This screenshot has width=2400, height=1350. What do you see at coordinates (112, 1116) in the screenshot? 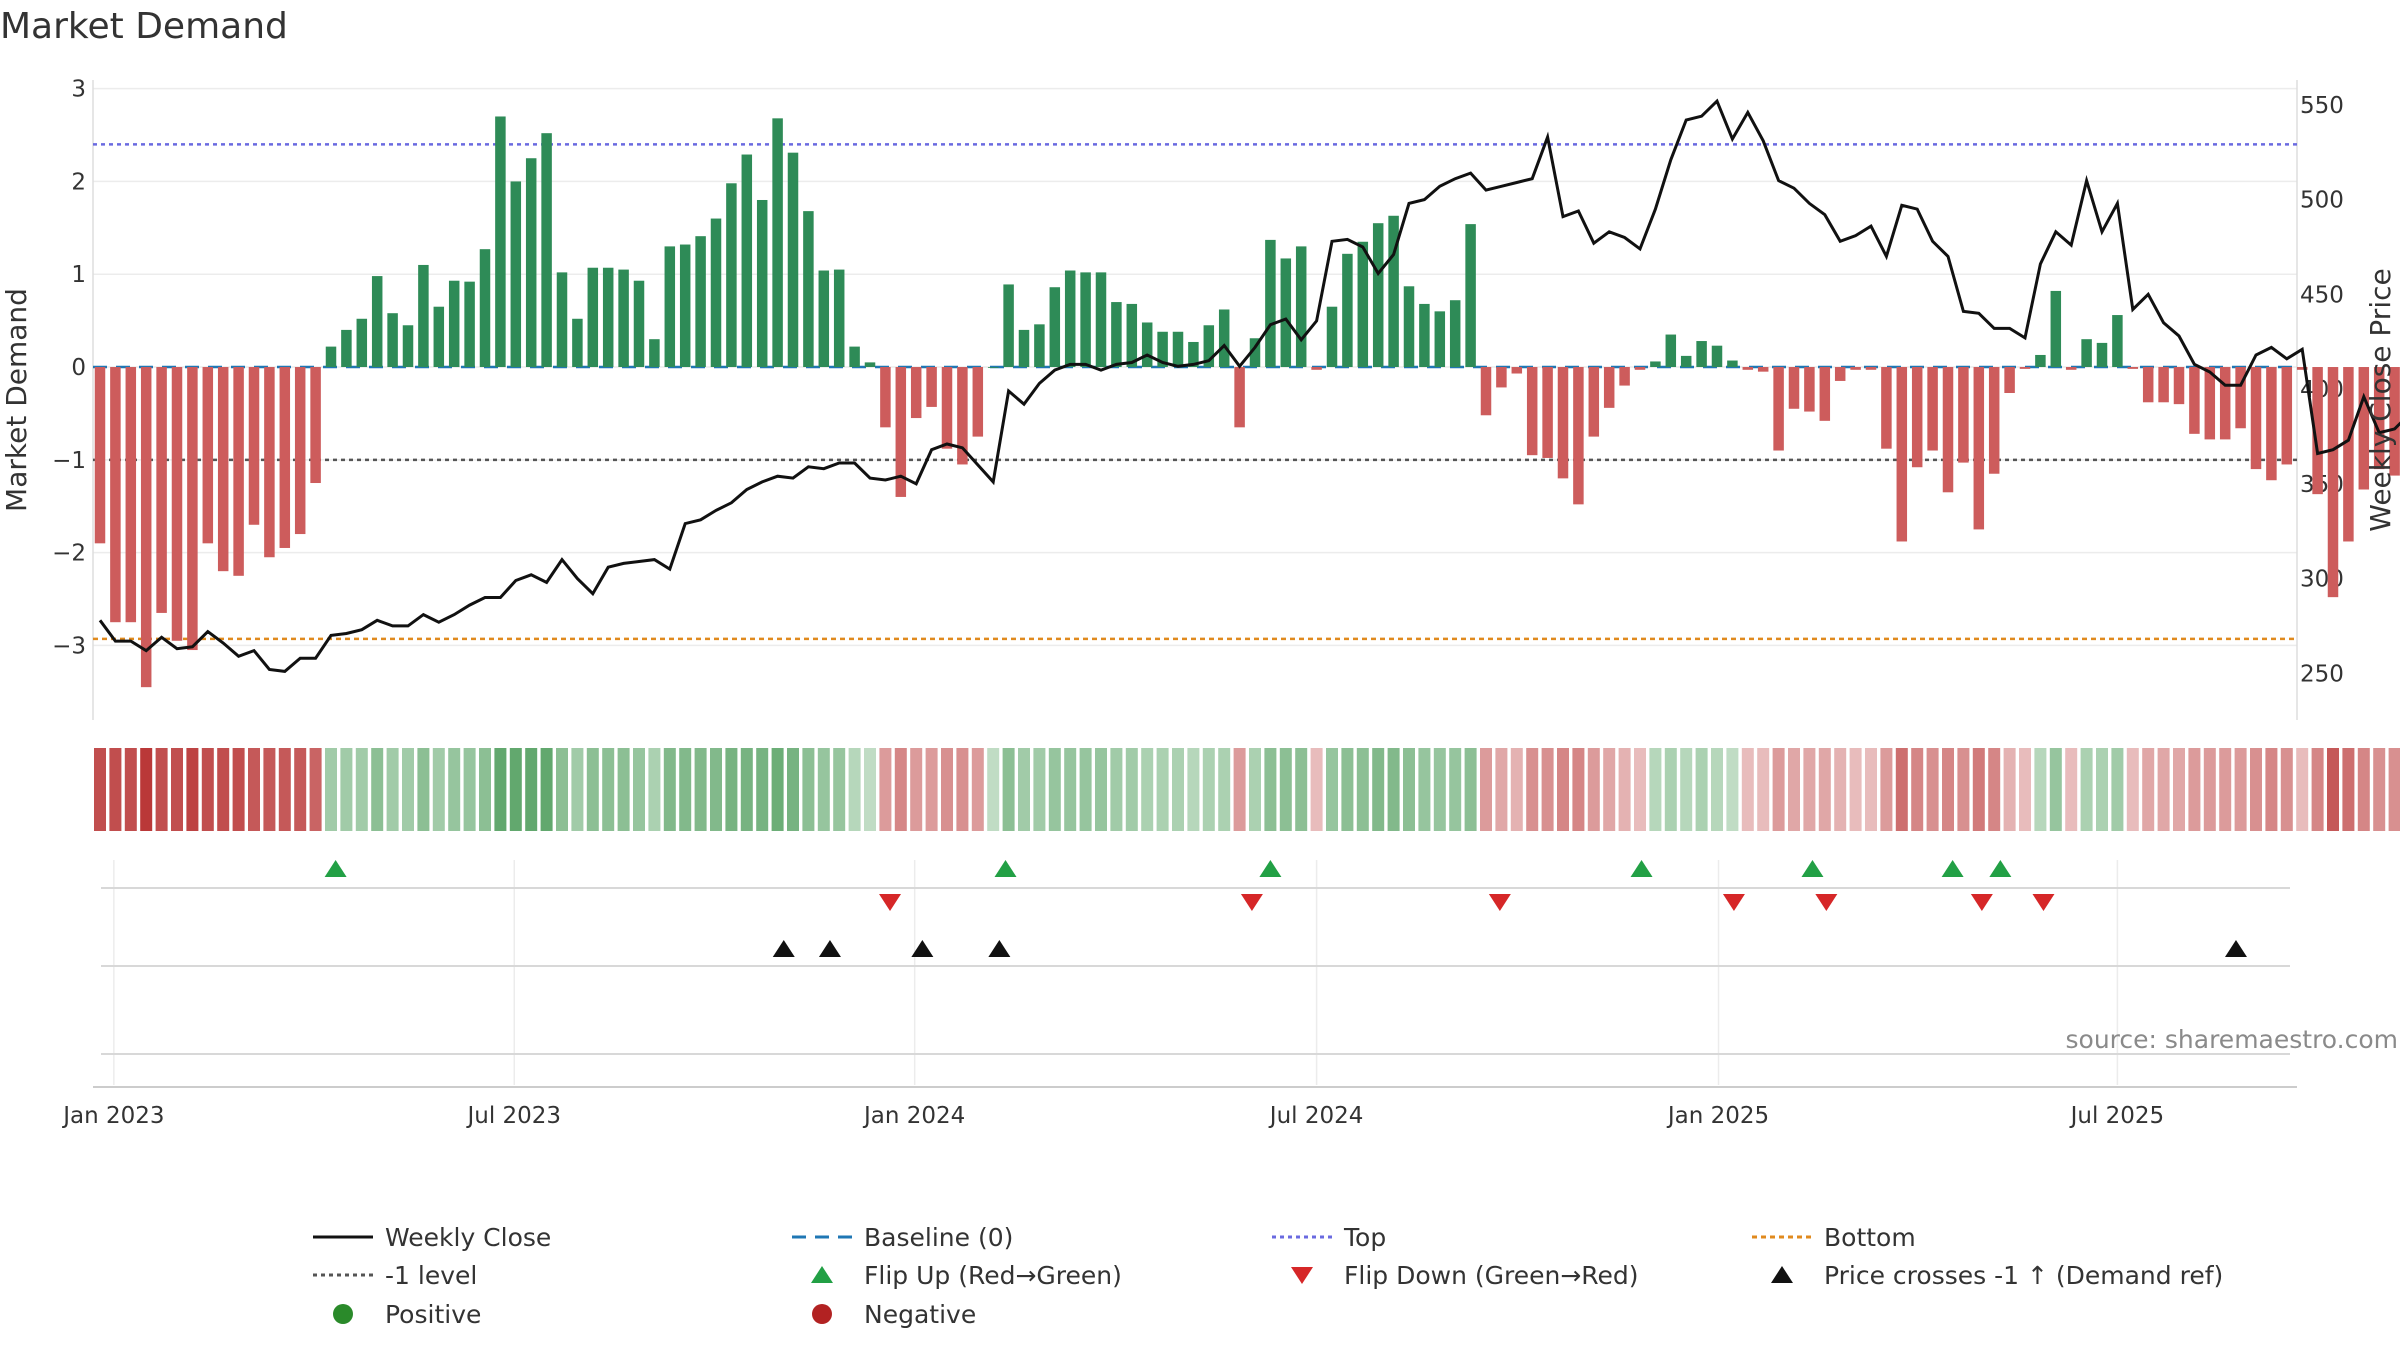
I see `x-tick-label: Jan 2023` at bounding box center [112, 1116].